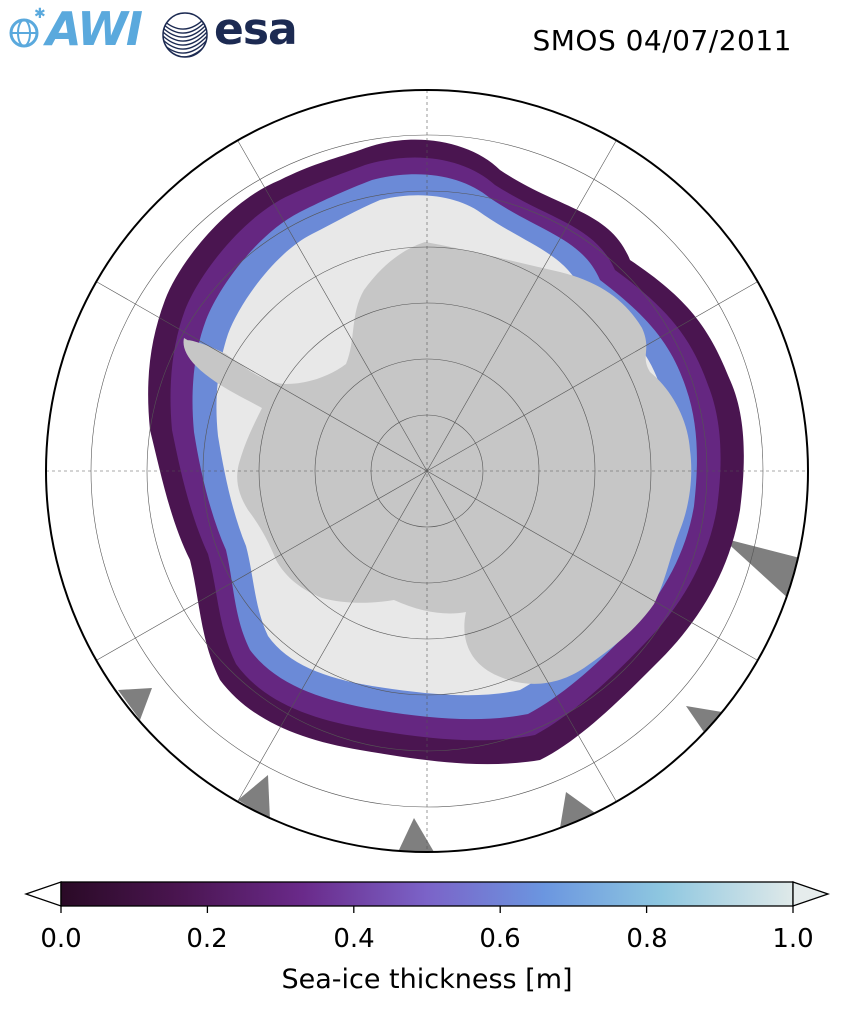 Image resolution: width=854 pixels, height=1026 pixels. Describe the element at coordinates (647, 939) in the screenshot. I see `colorbar-tick-label: 0.8` at that location.